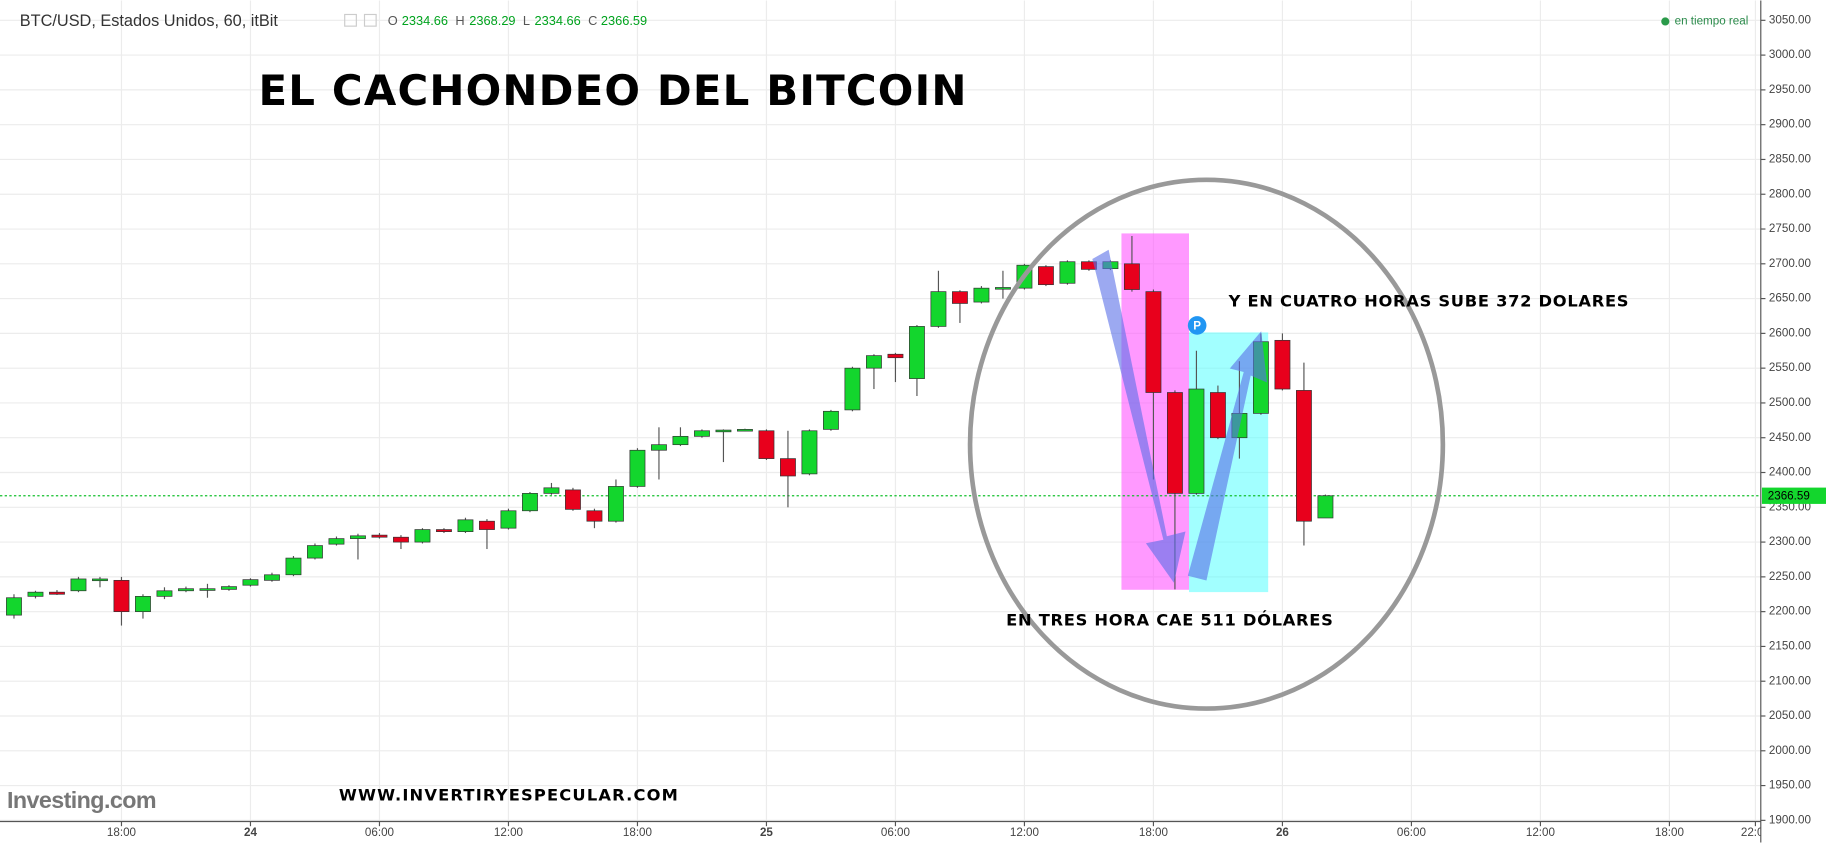  Describe the element at coordinates (1790, 19) in the screenshot. I see `y-tick-label: 3050.00` at that location.